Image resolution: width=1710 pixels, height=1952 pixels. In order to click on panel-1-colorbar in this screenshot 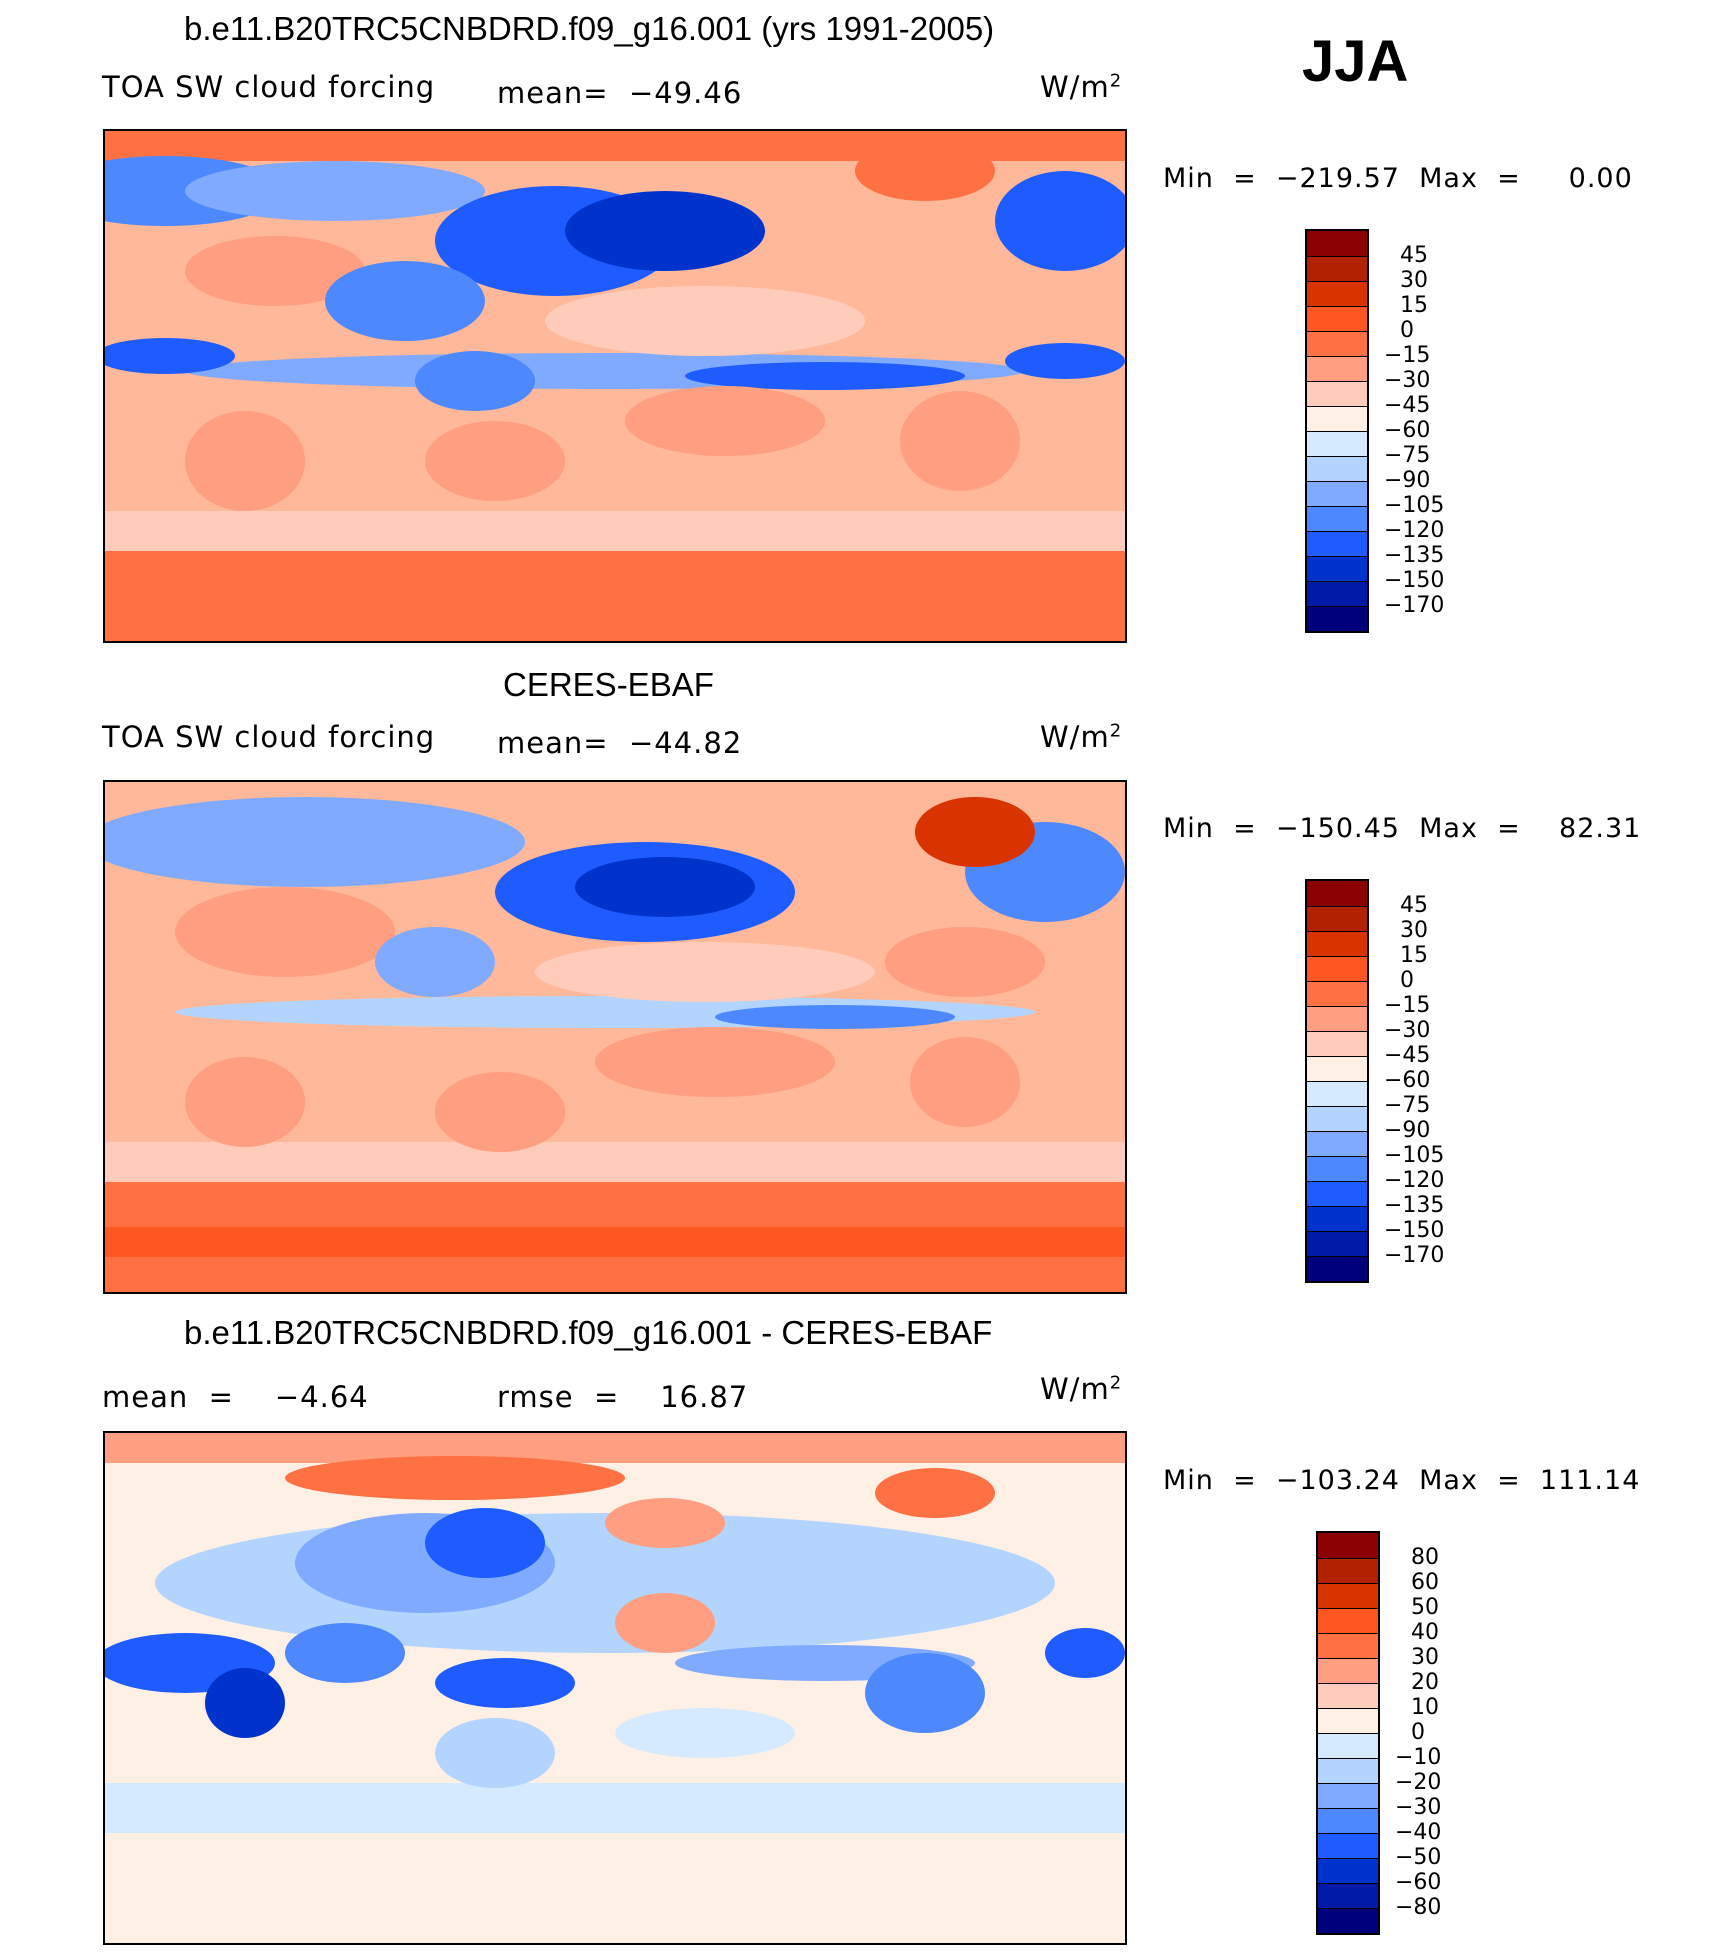, I will do `click(1337, 431)`.